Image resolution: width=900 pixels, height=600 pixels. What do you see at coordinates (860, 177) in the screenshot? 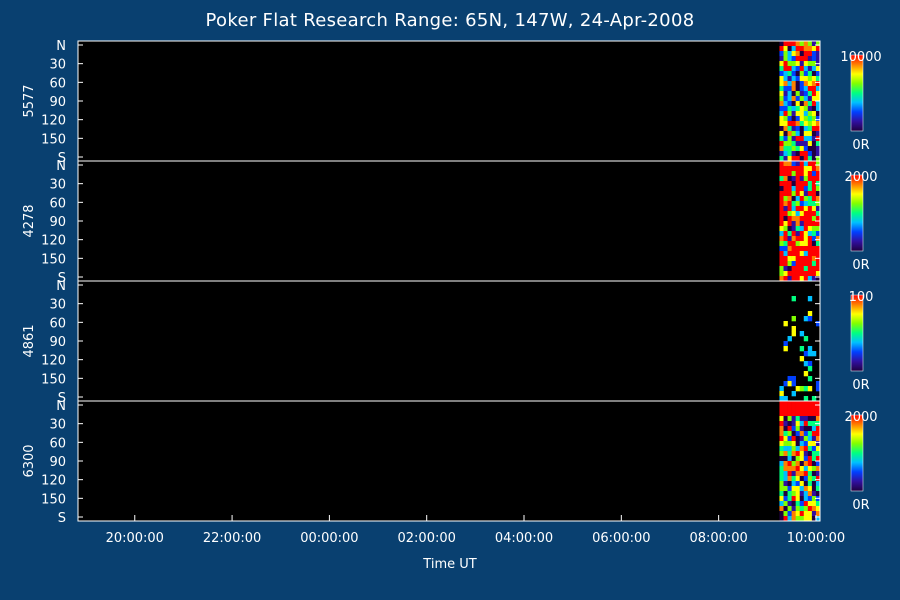
I see `colorbar-max-label: 2000` at bounding box center [860, 177].